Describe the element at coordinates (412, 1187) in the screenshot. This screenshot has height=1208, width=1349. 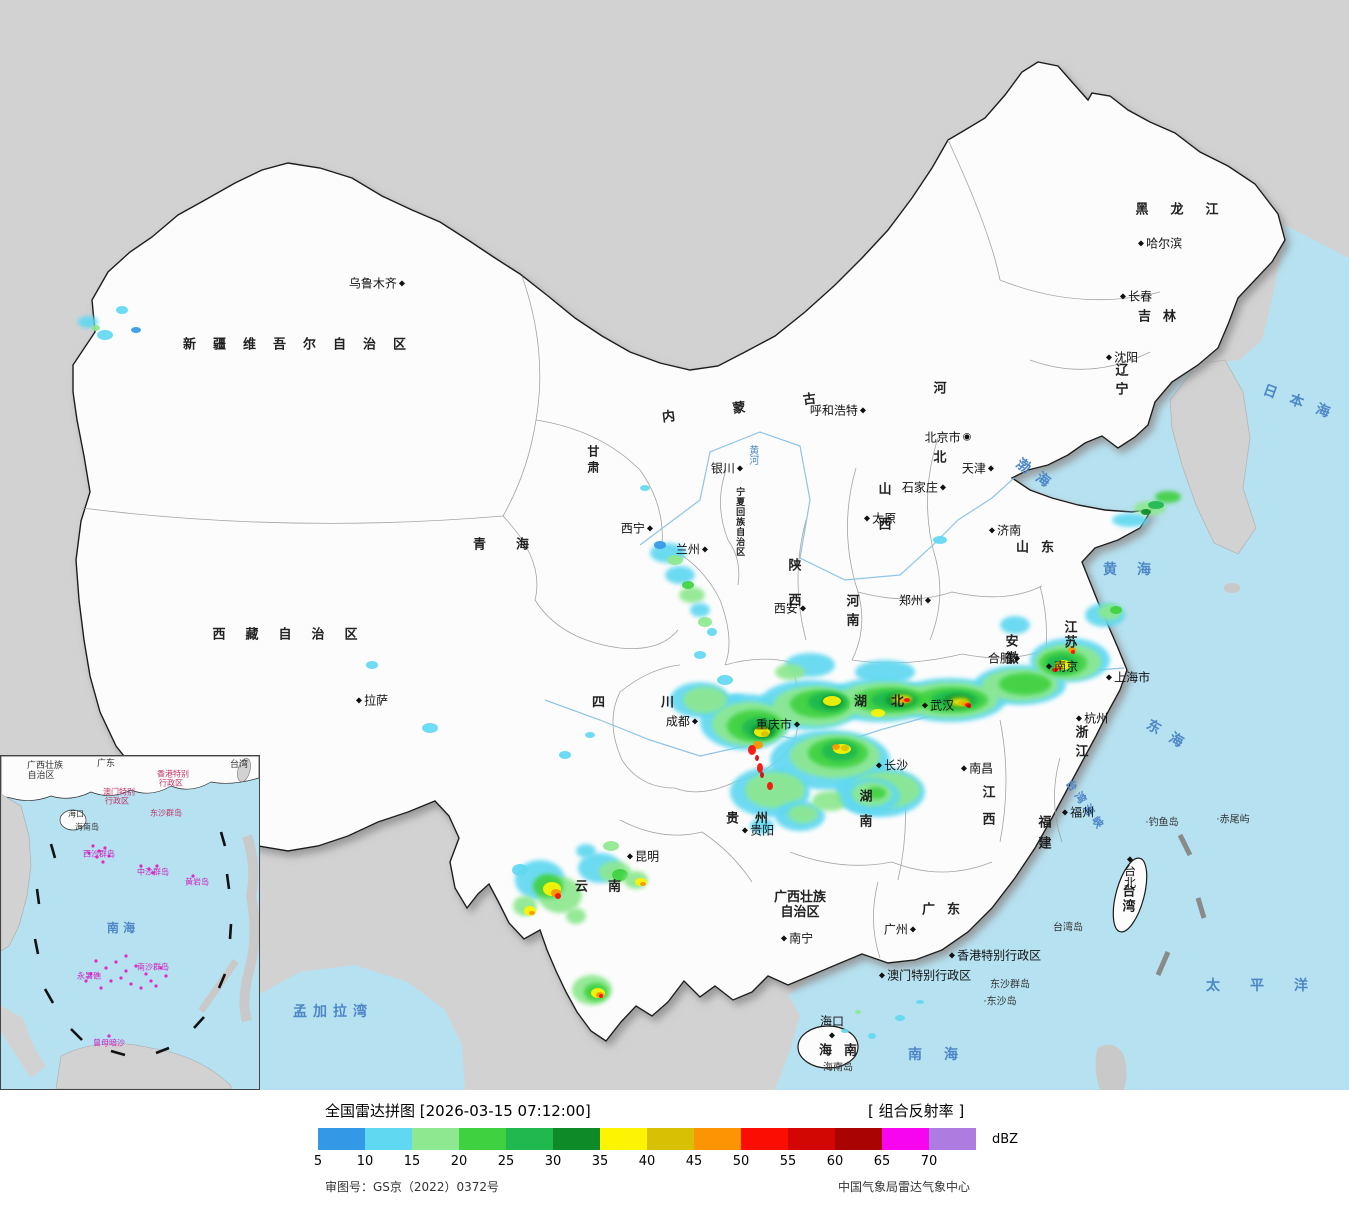
I see `approval-number: 审图号：GS京（2022）0372号` at that location.